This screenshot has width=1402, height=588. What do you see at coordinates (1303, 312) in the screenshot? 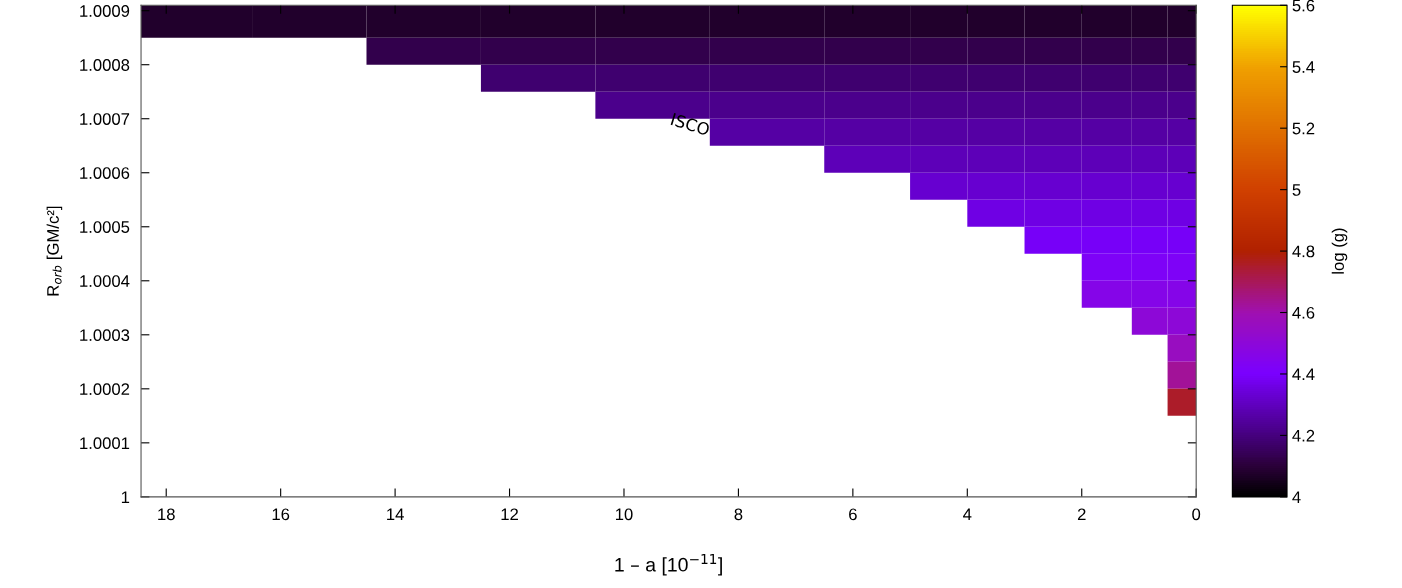
I see `color-bar-label: 4.6` at bounding box center [1303, 312].